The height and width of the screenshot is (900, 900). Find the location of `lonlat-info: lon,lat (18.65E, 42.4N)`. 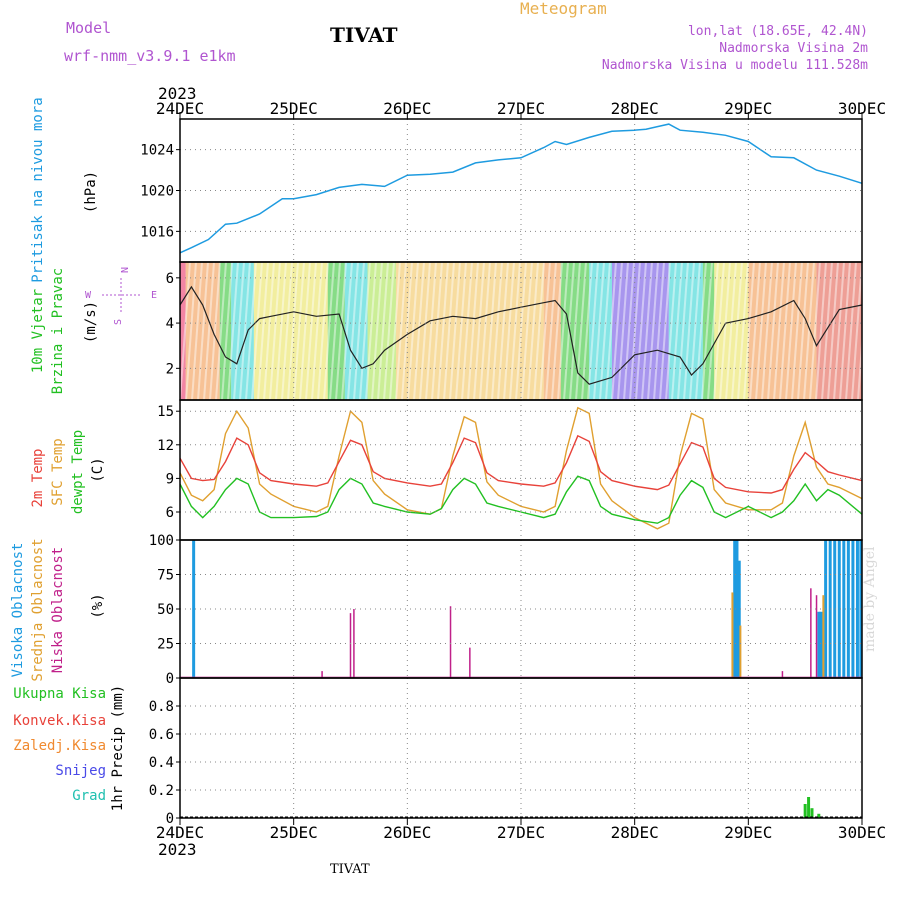

lonlat-info: lon,lat (18.65E, 42.4N) is located at coordinates (777, 31).